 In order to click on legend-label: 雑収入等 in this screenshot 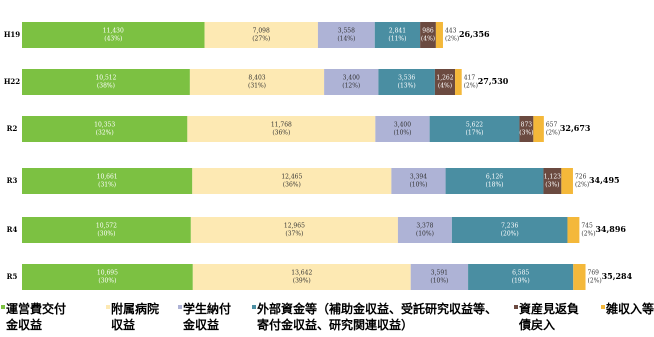, I will do `click(629, 308)`.